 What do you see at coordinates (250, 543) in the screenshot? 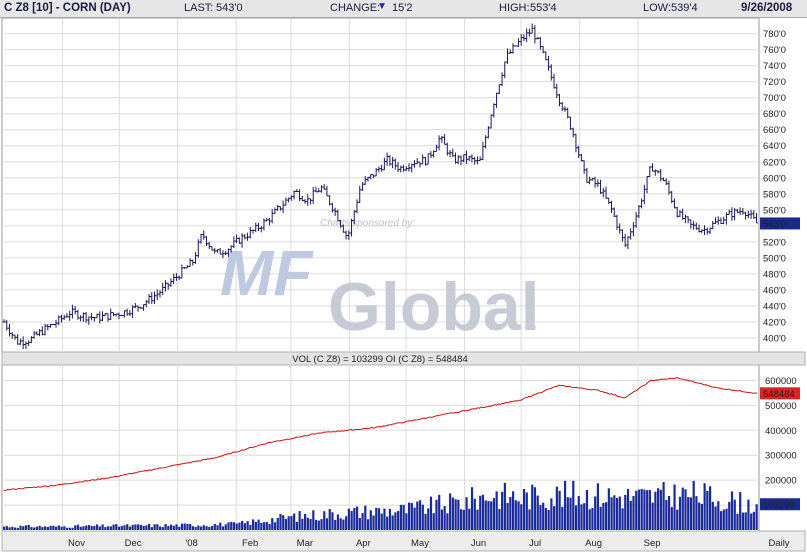
I see `x-tick-label: Feb` at bounding box center [250, 543].